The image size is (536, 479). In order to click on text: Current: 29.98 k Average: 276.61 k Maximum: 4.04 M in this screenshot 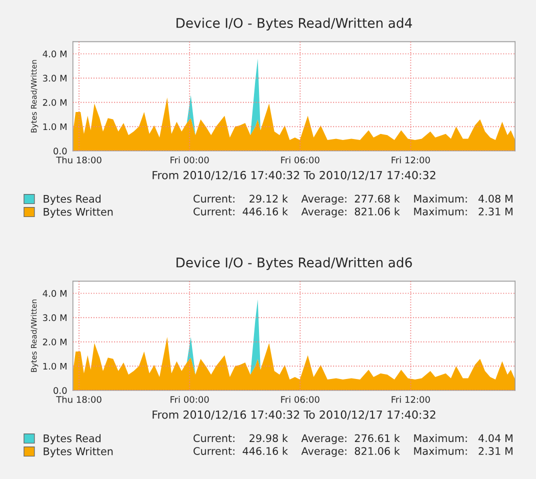, I will do `click(353, 439)`.